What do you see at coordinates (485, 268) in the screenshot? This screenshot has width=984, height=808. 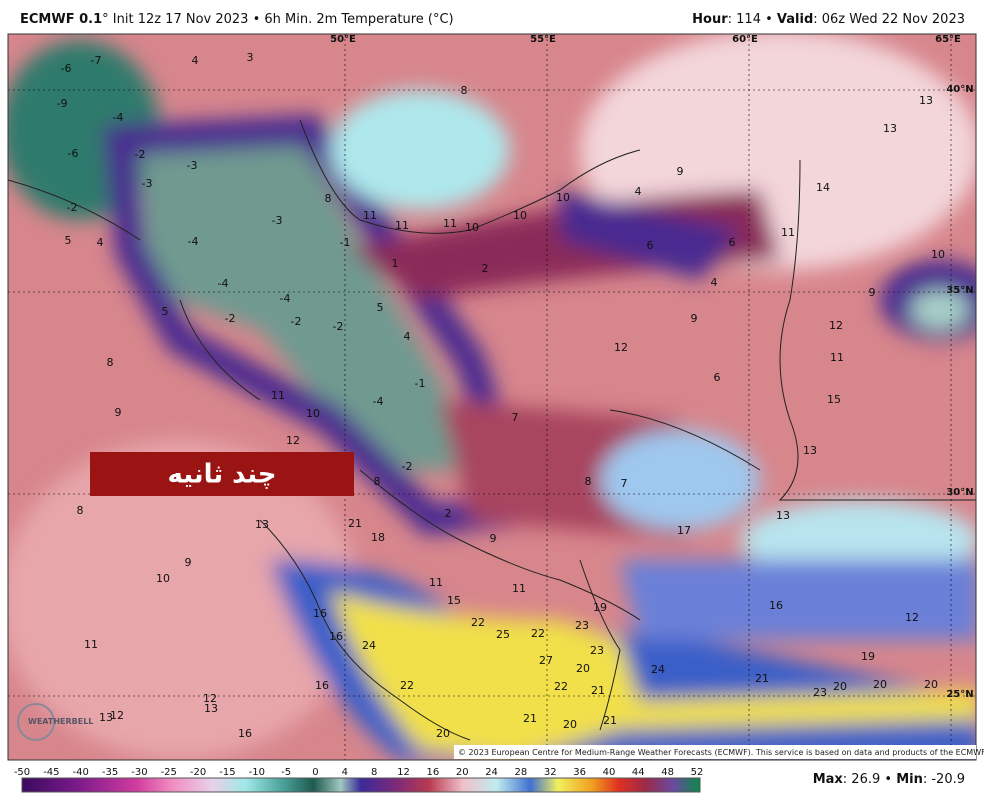 I see `temperature-label: 2` at bounding box center [485, 268].